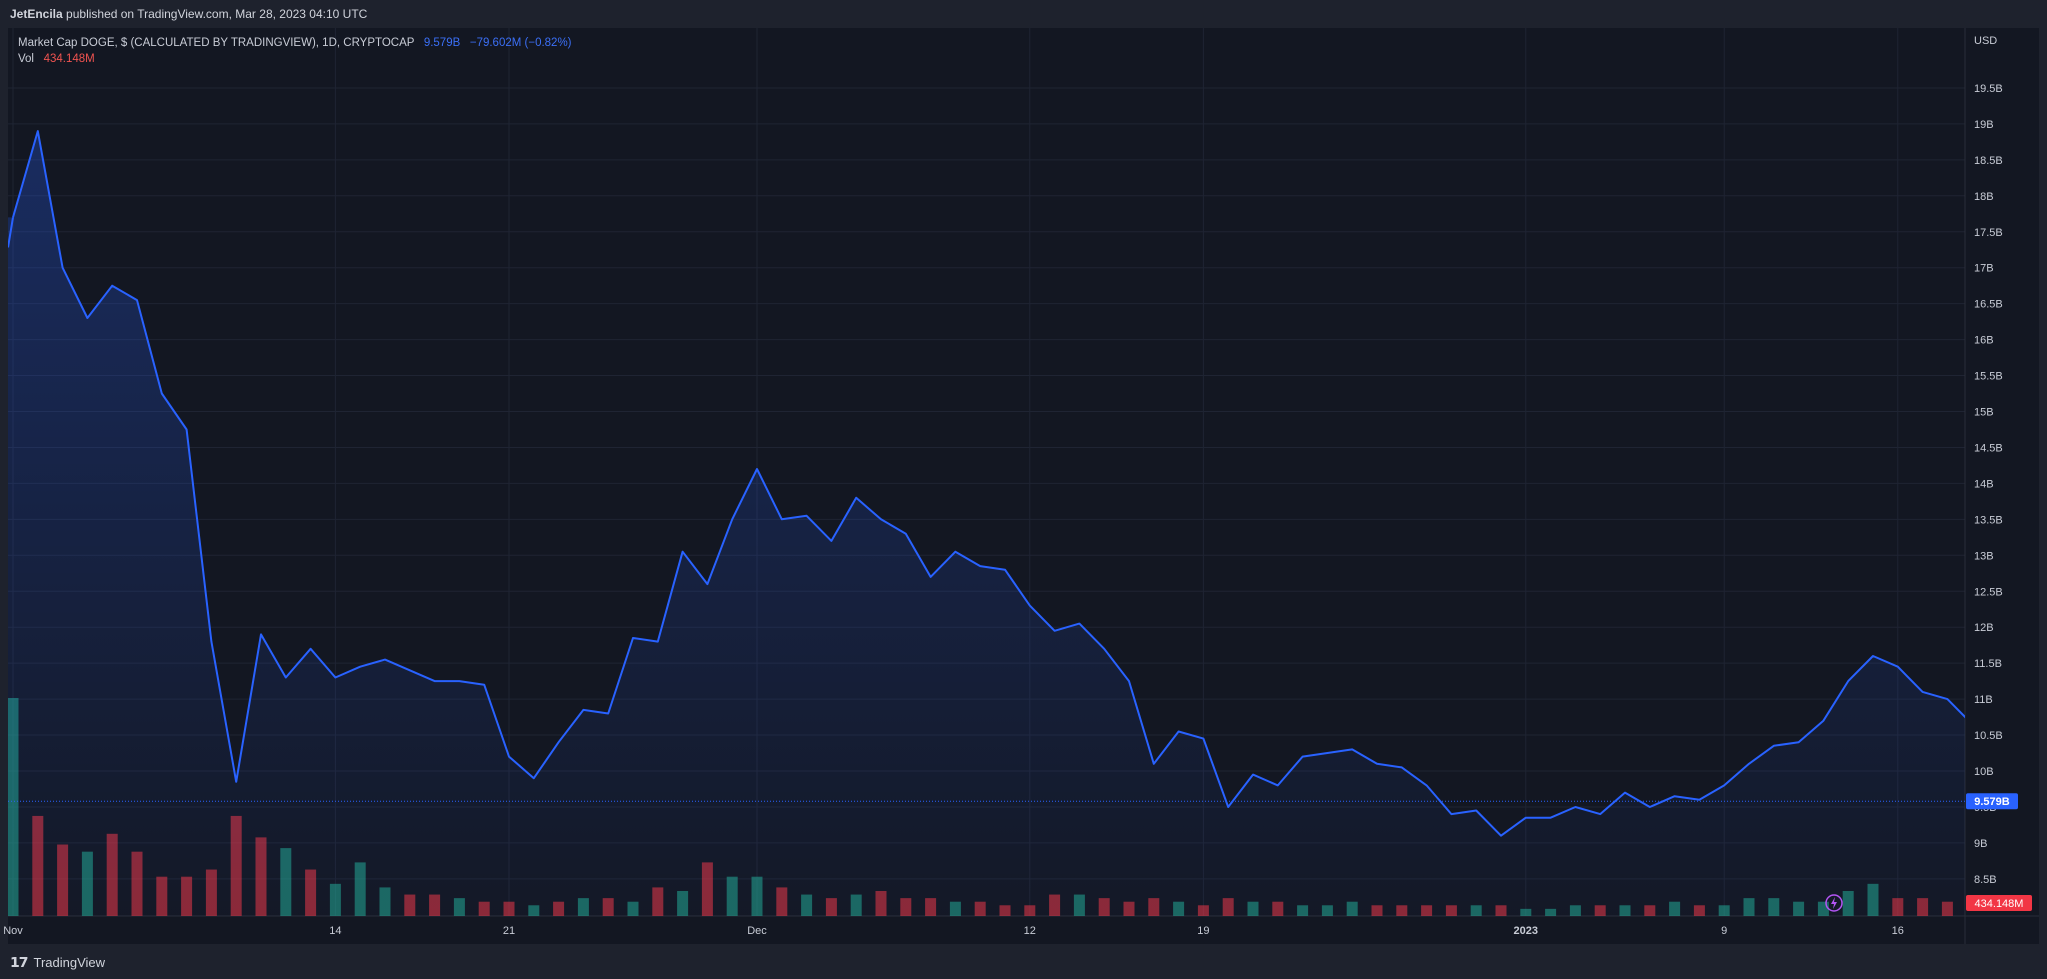 This screenshot has width=2047, height=979. Describe the element at coordinates (1898, 931) in the screenshot. I see `x-tick-label: 16` at that location.